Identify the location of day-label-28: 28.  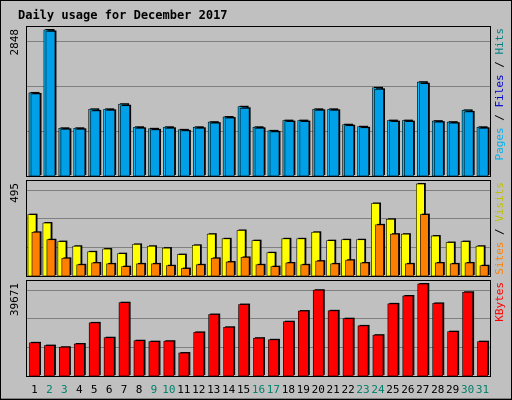
(437, 389).